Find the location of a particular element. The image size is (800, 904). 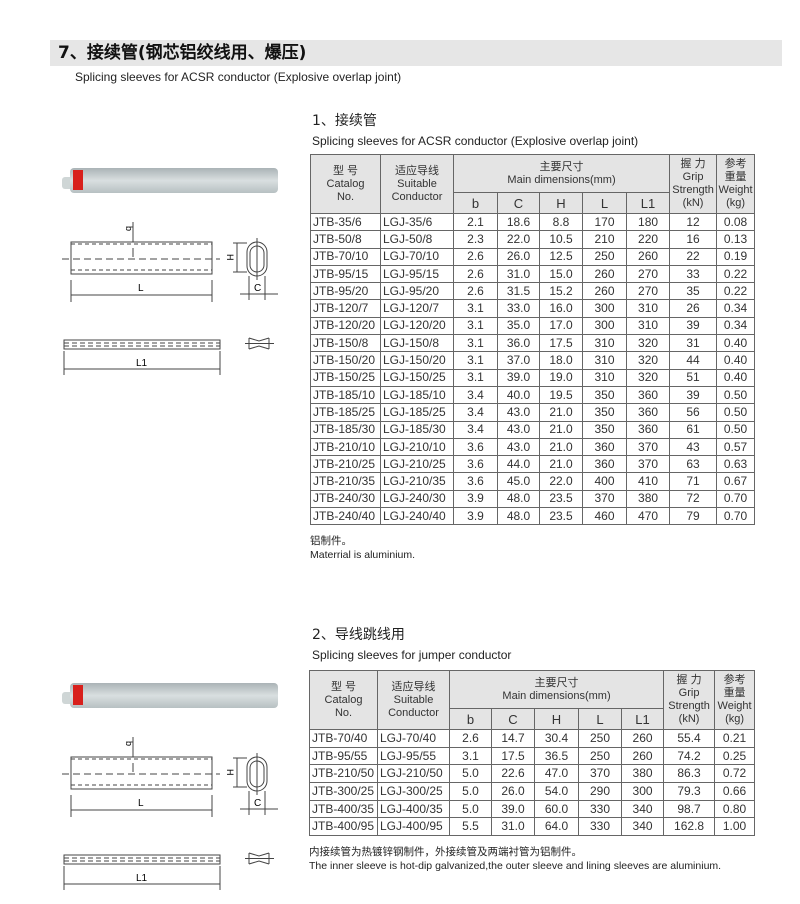

table-cell: 17.5 is located at coordinates (513, 756).